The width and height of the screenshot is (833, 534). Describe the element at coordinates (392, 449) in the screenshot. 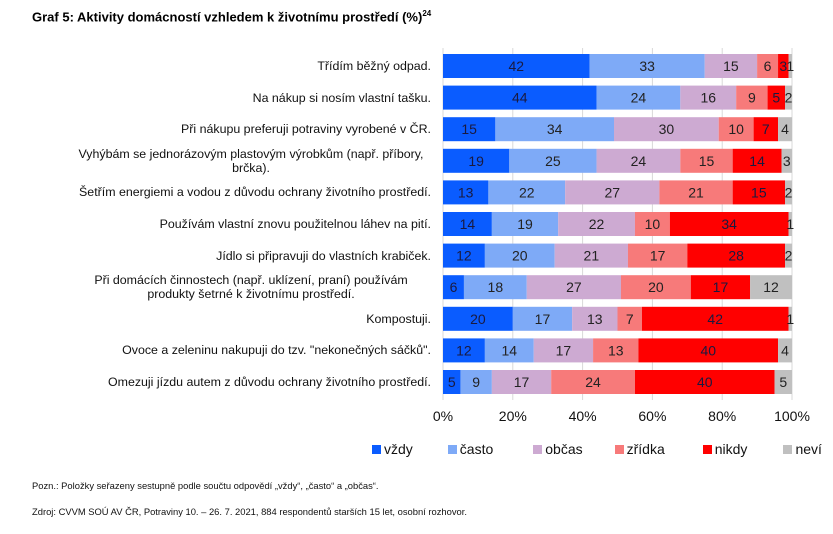

I see `legend-item-vždy: vždy` at that location.